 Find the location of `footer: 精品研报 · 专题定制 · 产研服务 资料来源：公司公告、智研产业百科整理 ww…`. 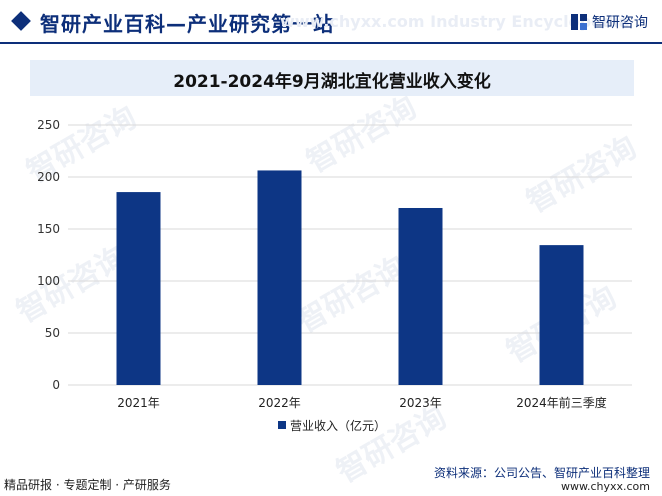

footer: 精品研报 · 专题定制 · 产研服务 资料来源：公司公告、智研产业百科整理 ww… is located at coordinates (331, 480).